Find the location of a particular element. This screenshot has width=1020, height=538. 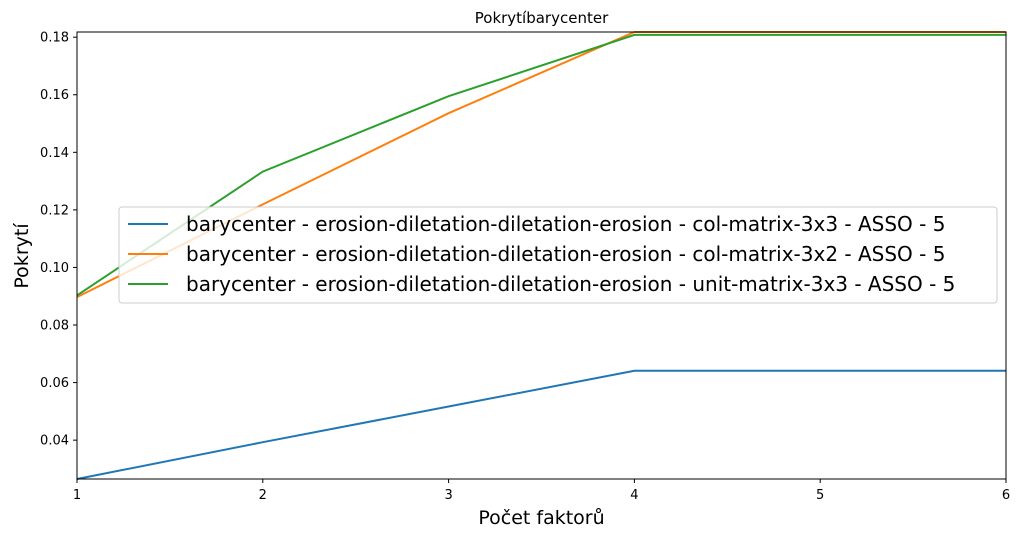

x-tick-label: 3 is located at coordinates (448, 495).